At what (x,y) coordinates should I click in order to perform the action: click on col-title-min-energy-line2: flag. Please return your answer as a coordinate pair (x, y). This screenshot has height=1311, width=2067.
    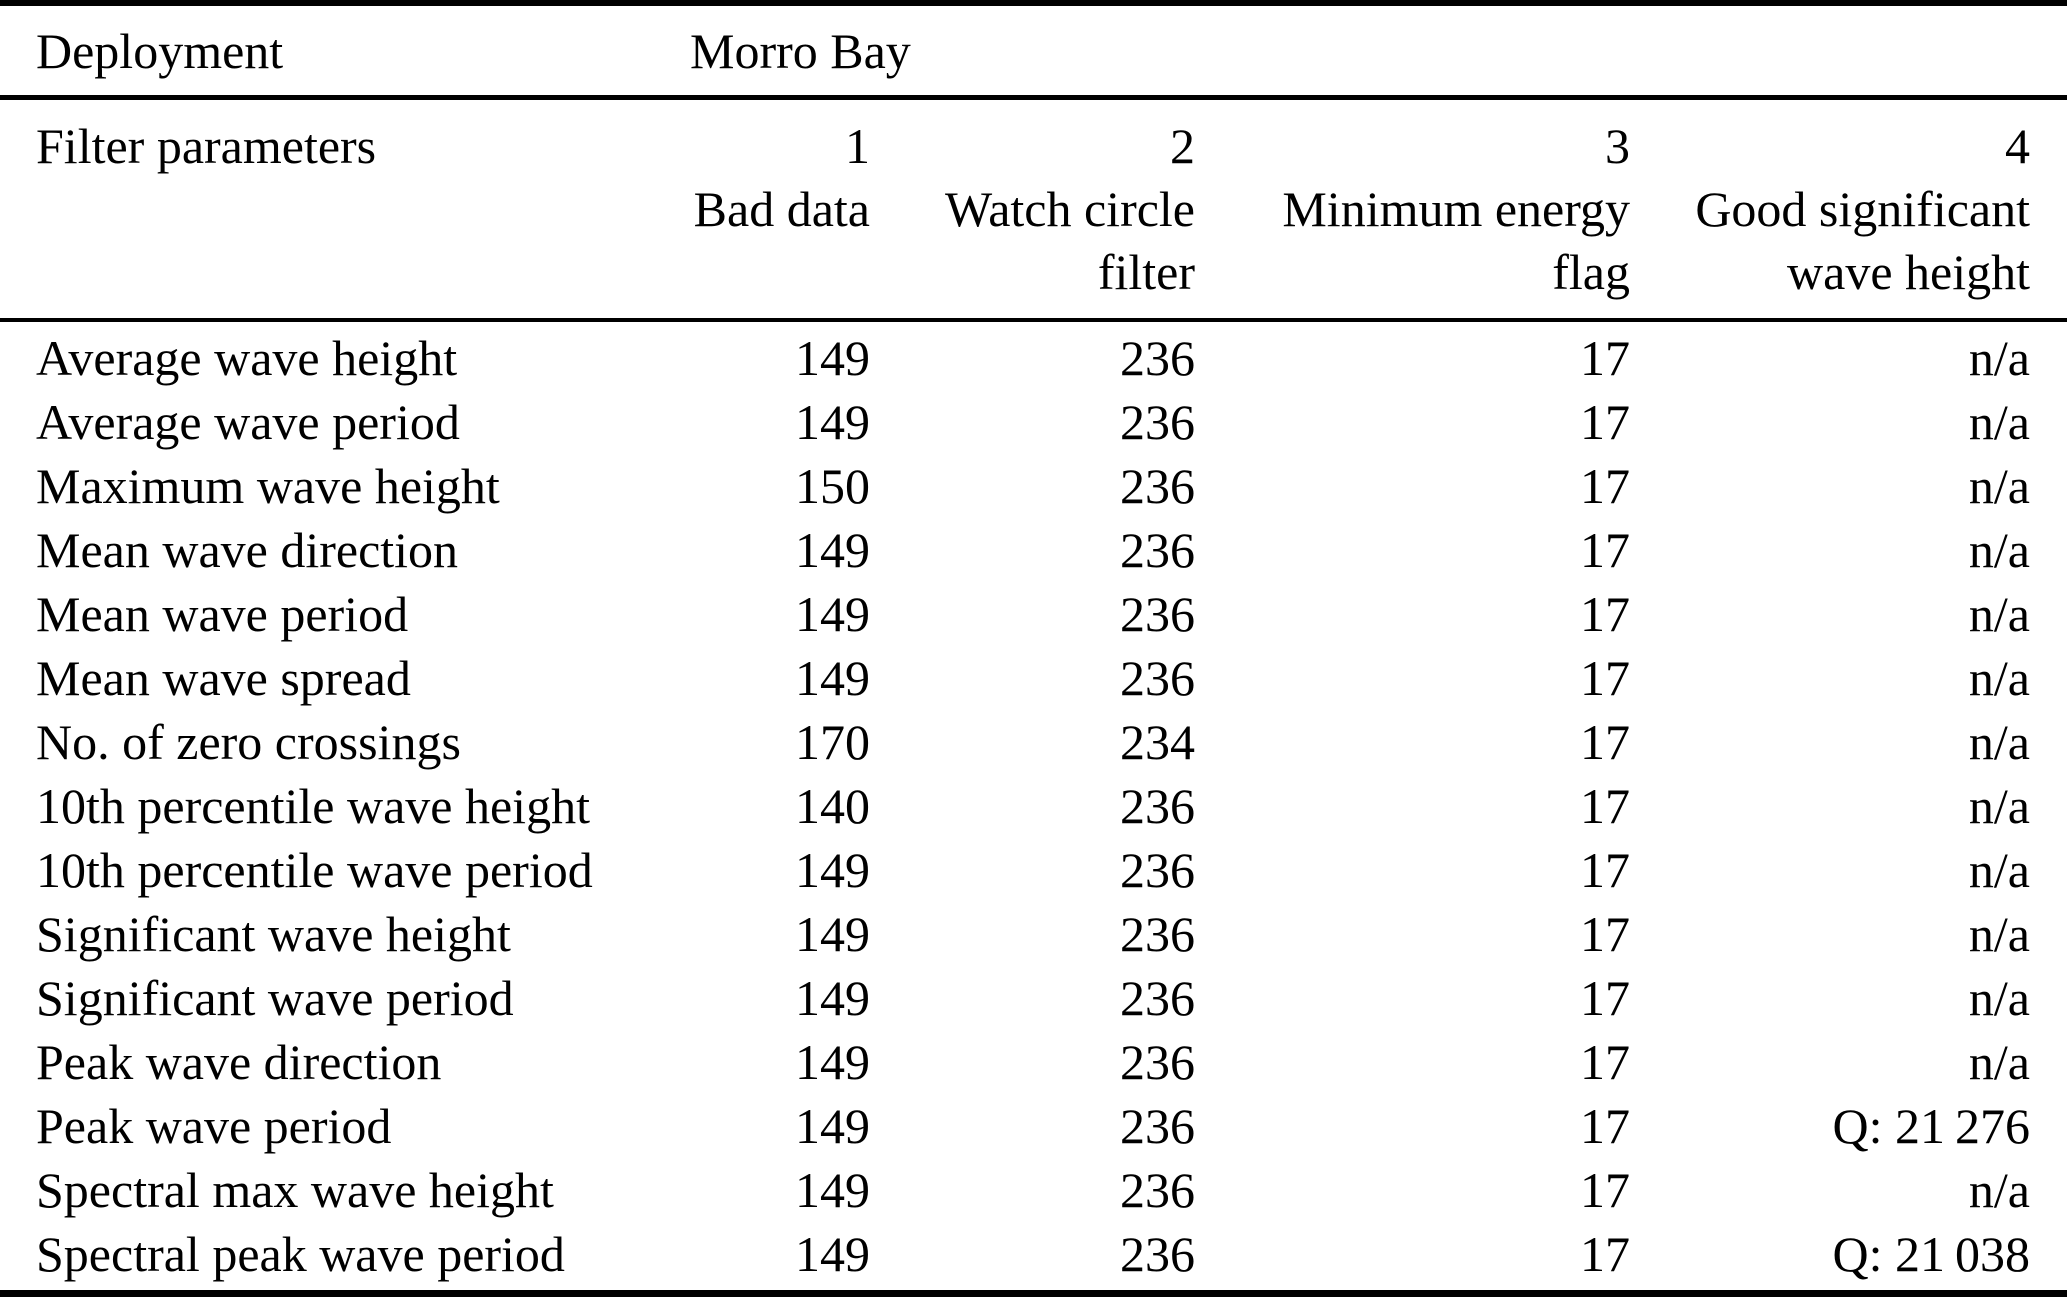
    Looking at the image, I should click on (1591, 272).